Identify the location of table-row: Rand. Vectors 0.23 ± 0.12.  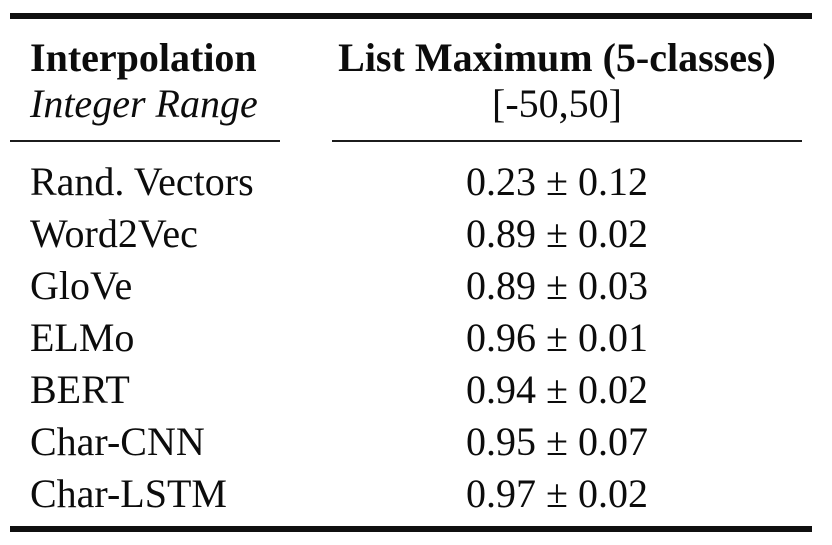
(411, 182).